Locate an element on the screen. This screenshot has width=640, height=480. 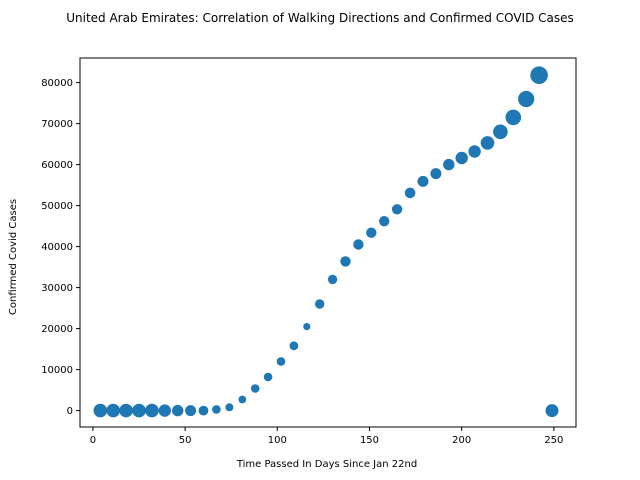
y-tick-label: 50000 is located at coordinates (57, 206).